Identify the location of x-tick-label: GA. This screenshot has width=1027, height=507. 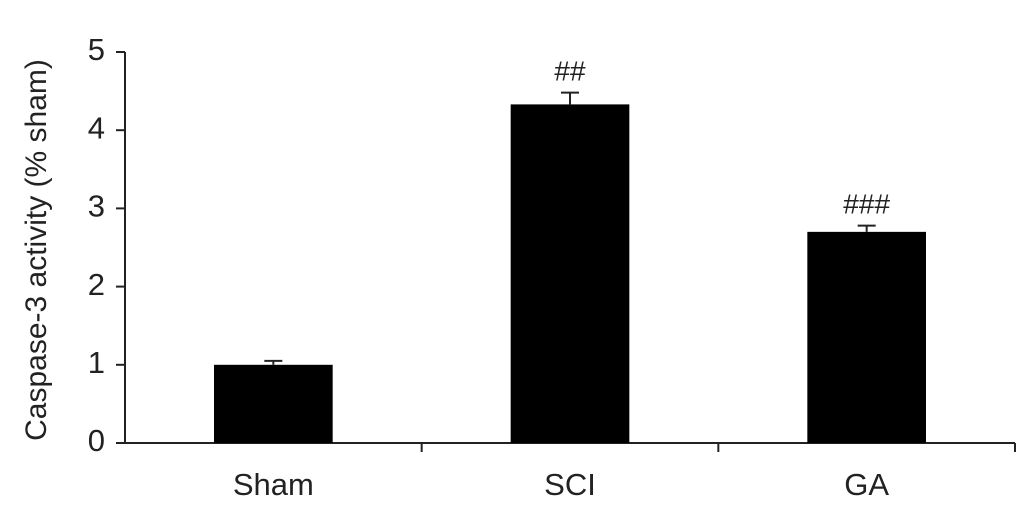
(866, 484).